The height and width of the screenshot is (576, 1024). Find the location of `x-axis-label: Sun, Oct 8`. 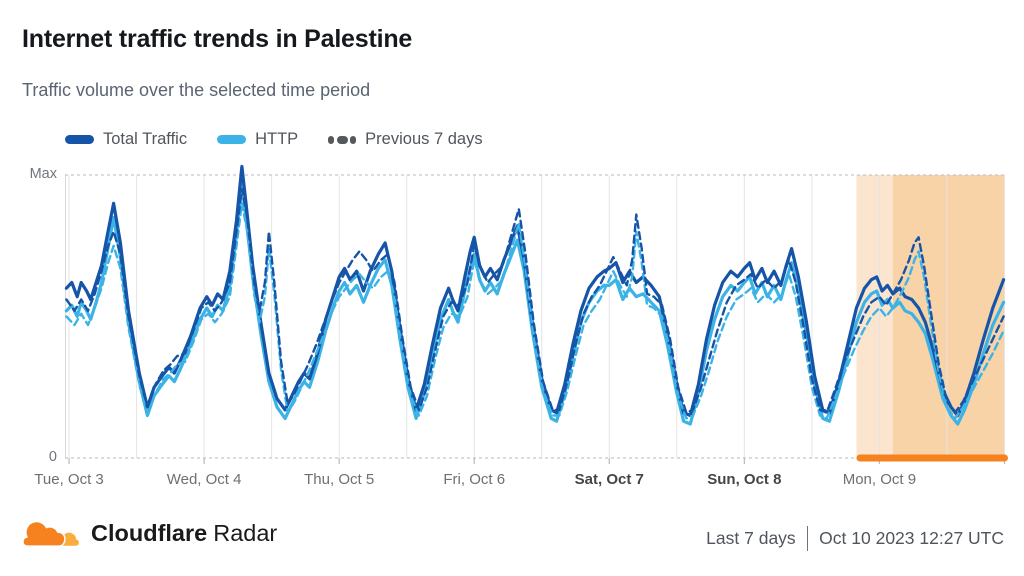

x-axis-label: Sun, Oct 8 is located at coordinates (744, 479).